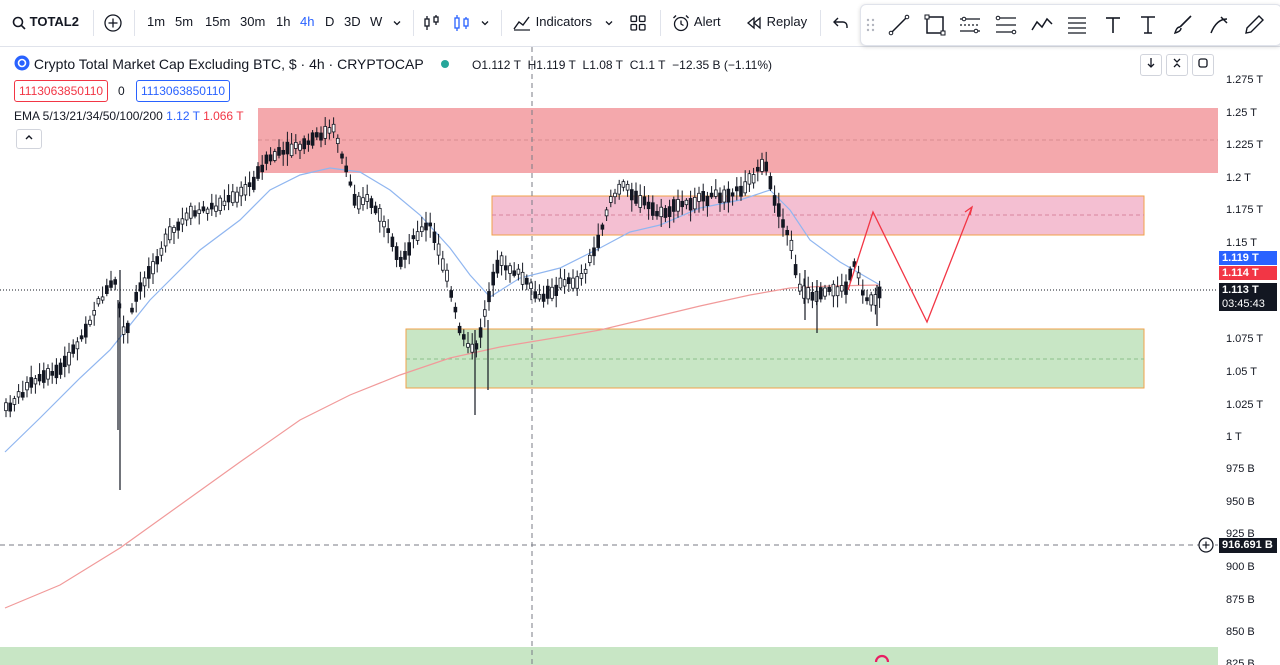 This screenshot has height=665, width=1280. What do you see at coordinates (307, 21) in the screenshot?
I see `interval-4h: 4h` at bounding box center [307, 21].